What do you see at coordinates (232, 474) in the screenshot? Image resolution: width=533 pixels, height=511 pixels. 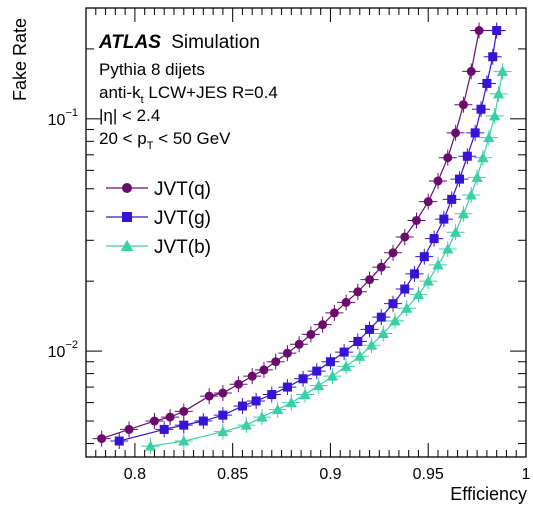 I see `x-tick-label: 0.85` at bounding box center [232, 474].